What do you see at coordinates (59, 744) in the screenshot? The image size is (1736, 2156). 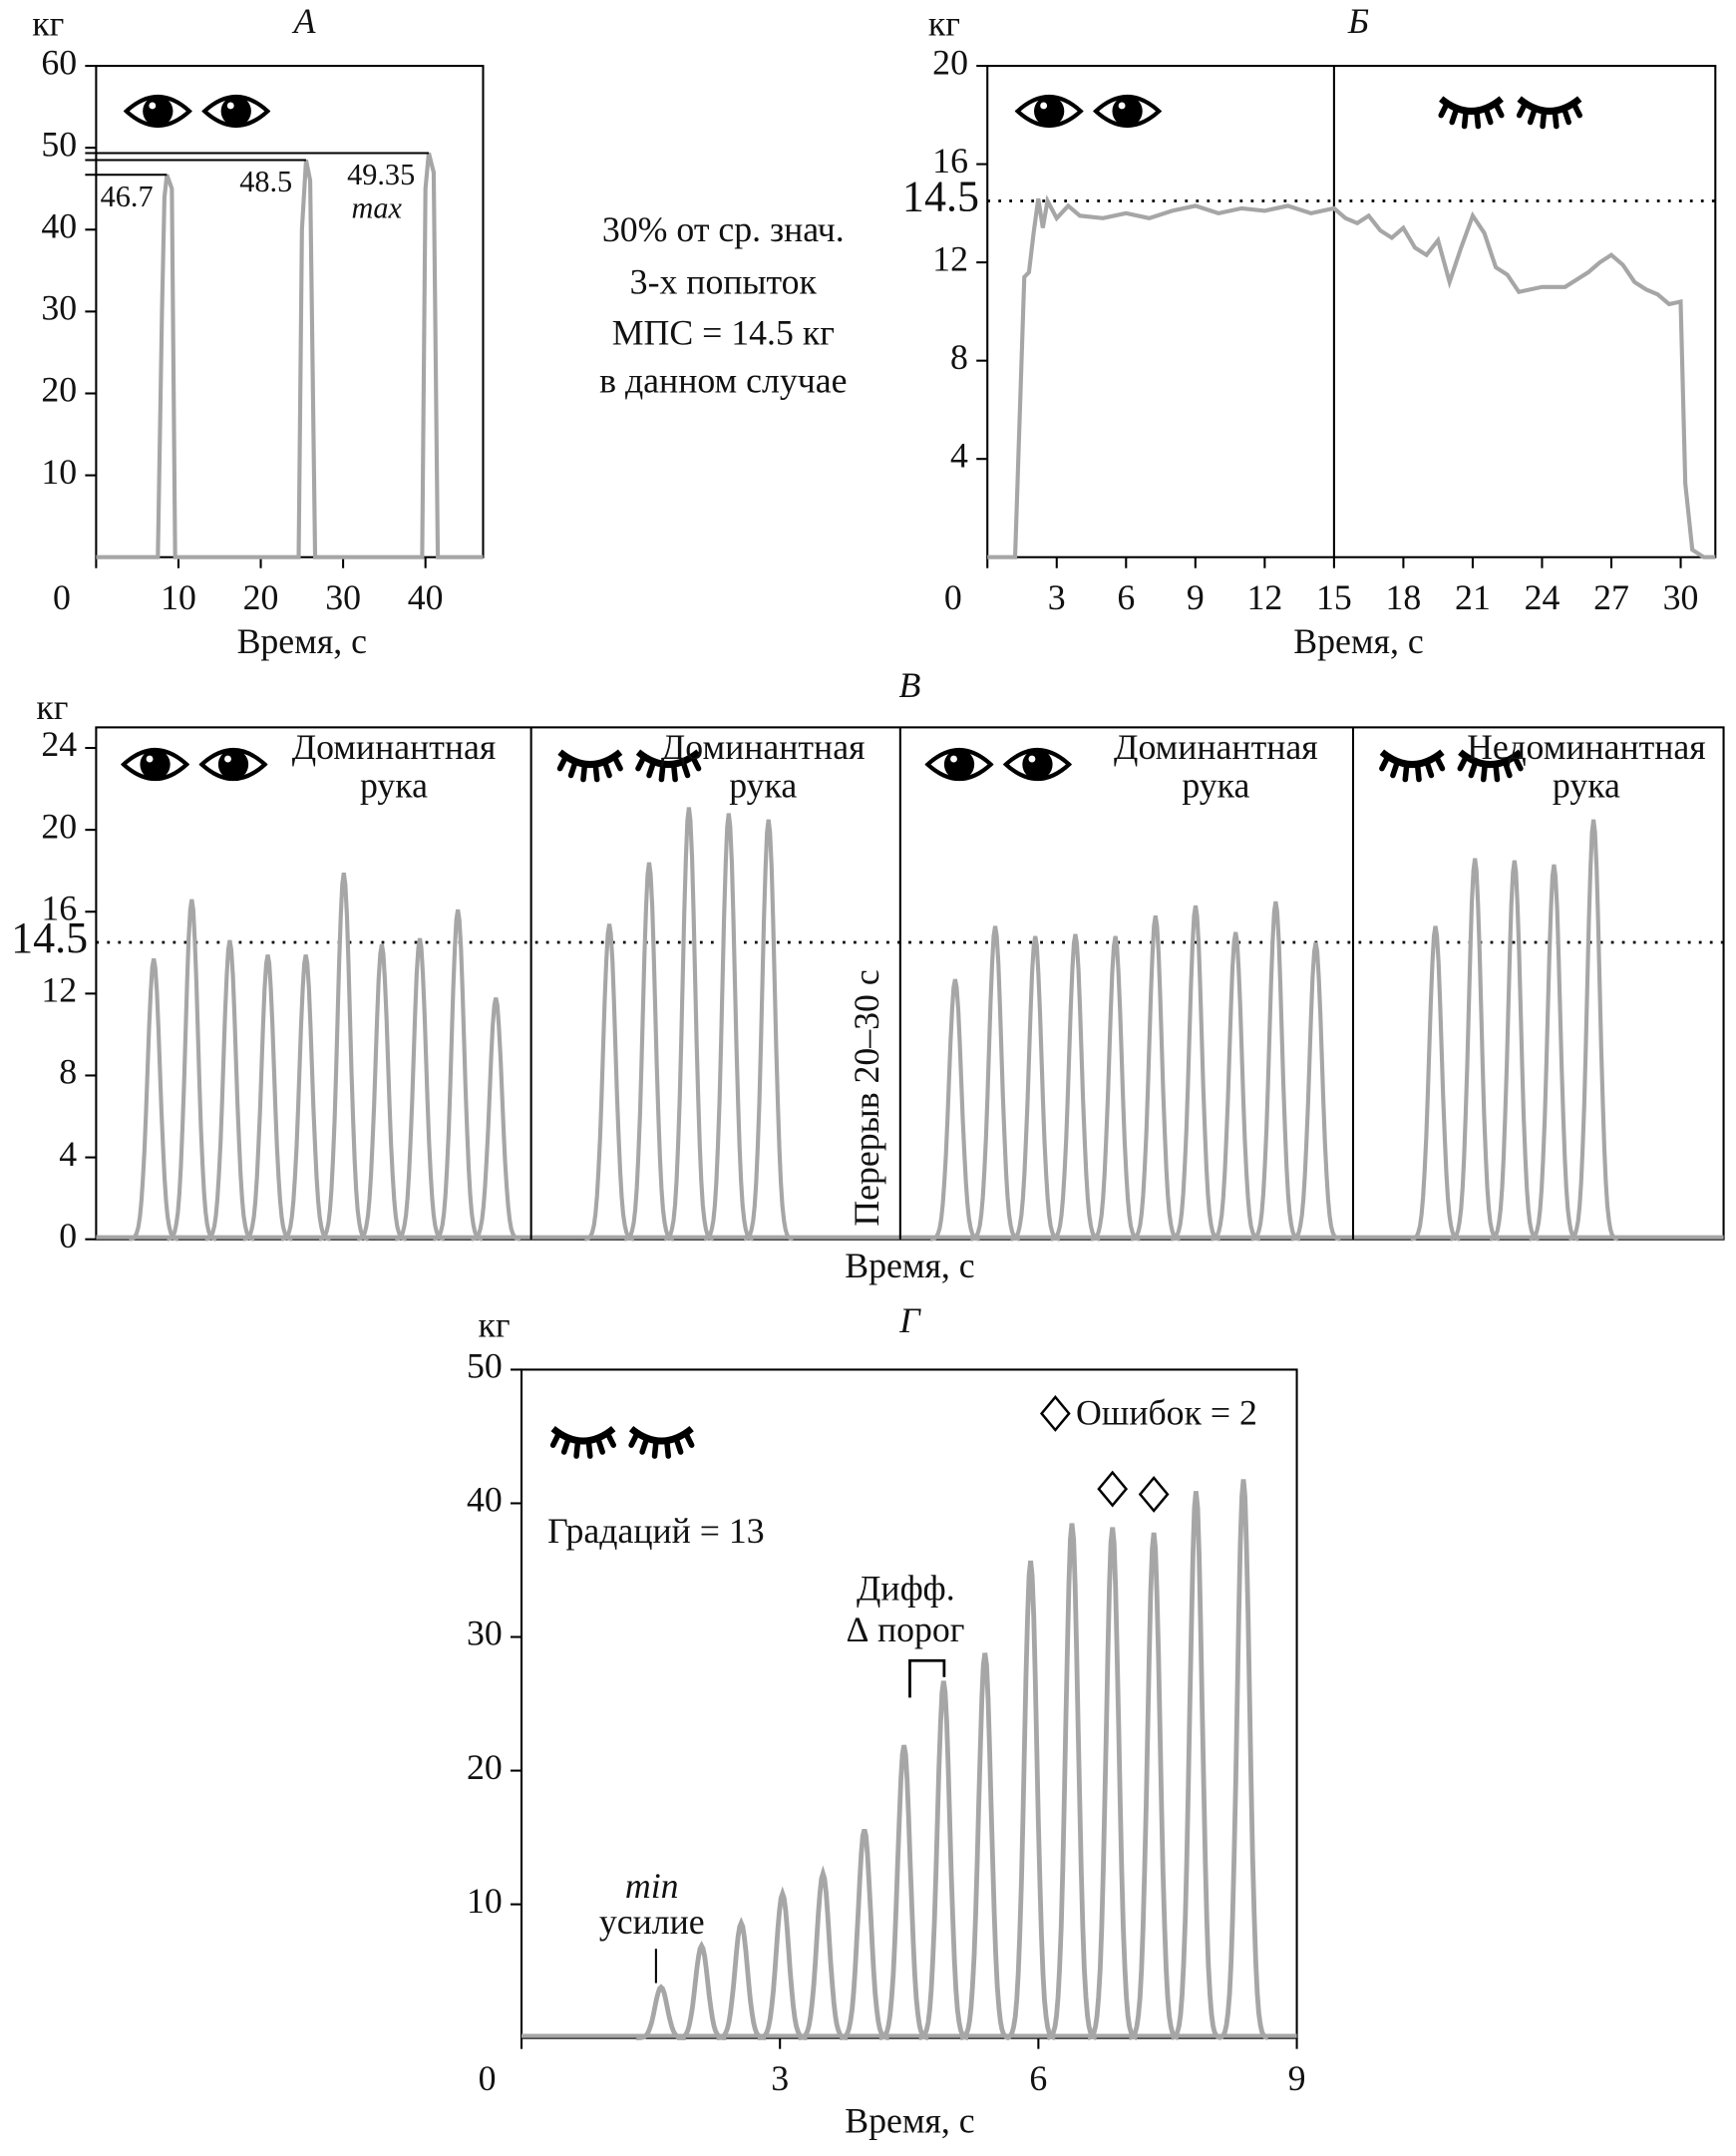 I see `y-tick-label: 24` at bounding box center [59, 744].